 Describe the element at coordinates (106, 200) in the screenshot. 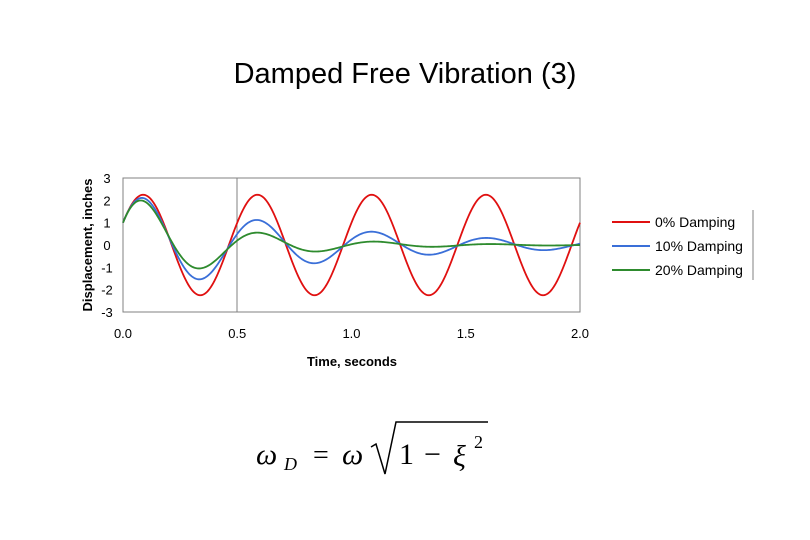

I see `y-tick-label: 2` at that location.